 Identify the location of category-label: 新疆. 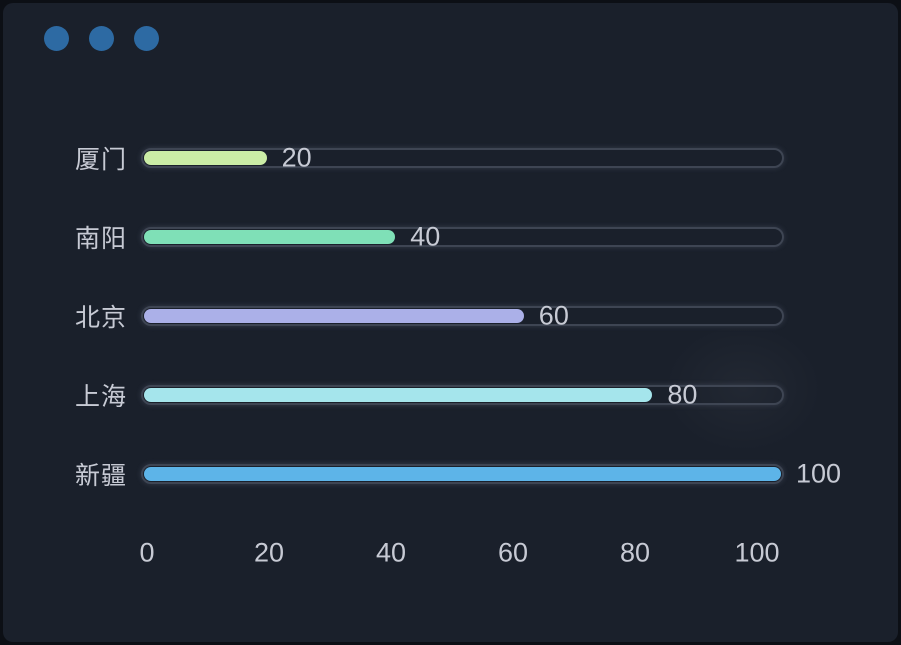
(100, 475).